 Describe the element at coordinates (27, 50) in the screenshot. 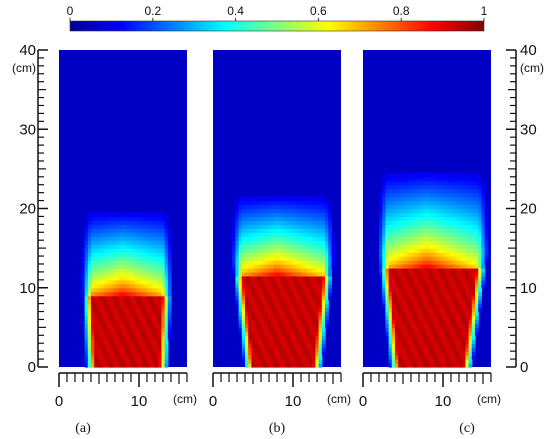

I see `y-tick-label: 40` at that location.